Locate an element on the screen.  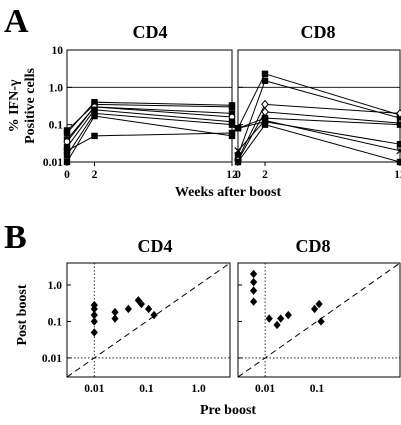
panel-a-left-title: CD4 is located at coordinates (150, 32).